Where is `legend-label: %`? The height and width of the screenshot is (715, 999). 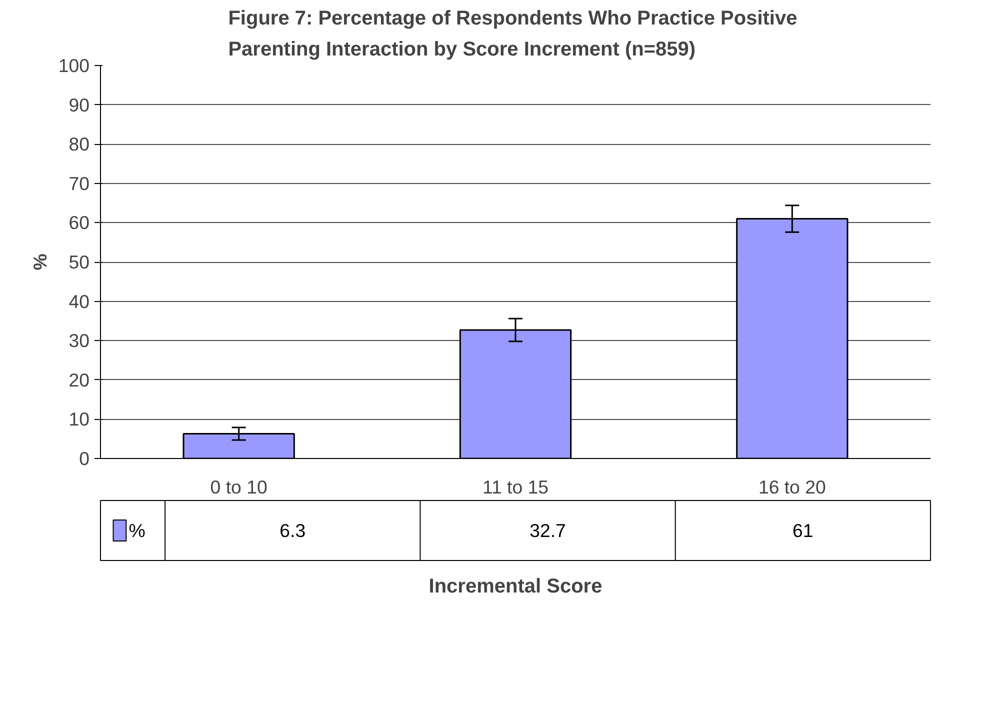 legend-label: % is located at coordinates (137, 530).